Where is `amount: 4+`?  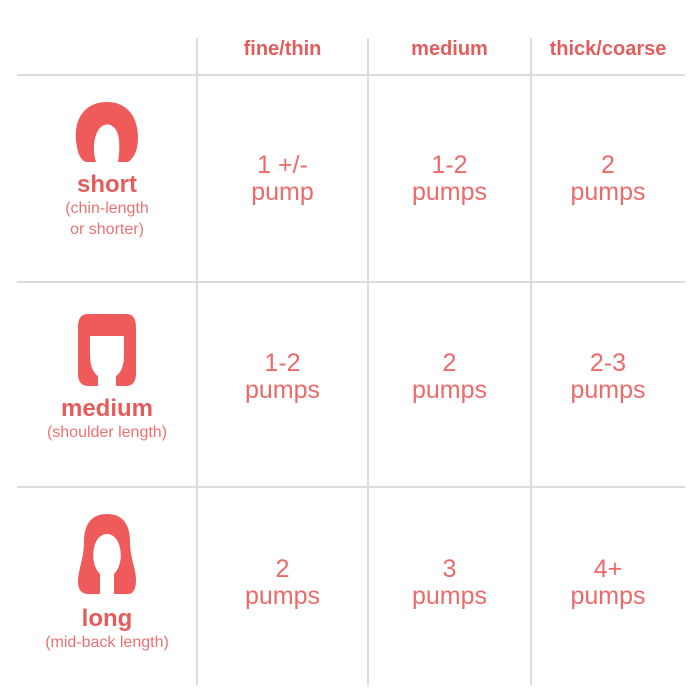 amount: 4+ is located at coordinates (608, 569).